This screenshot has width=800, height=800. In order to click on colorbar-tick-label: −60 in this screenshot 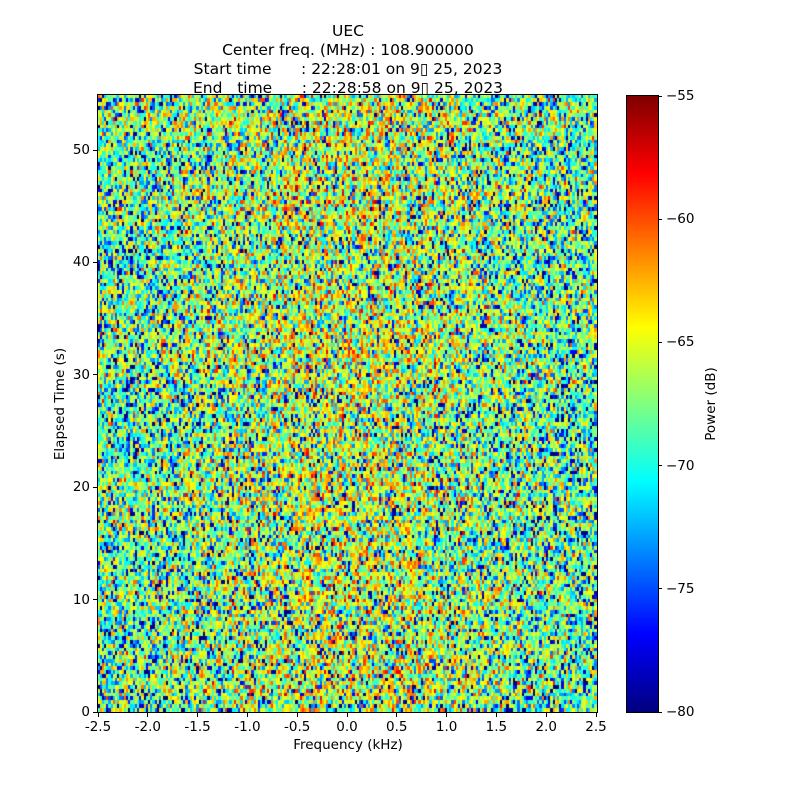, I will do `click(680, 219)`.